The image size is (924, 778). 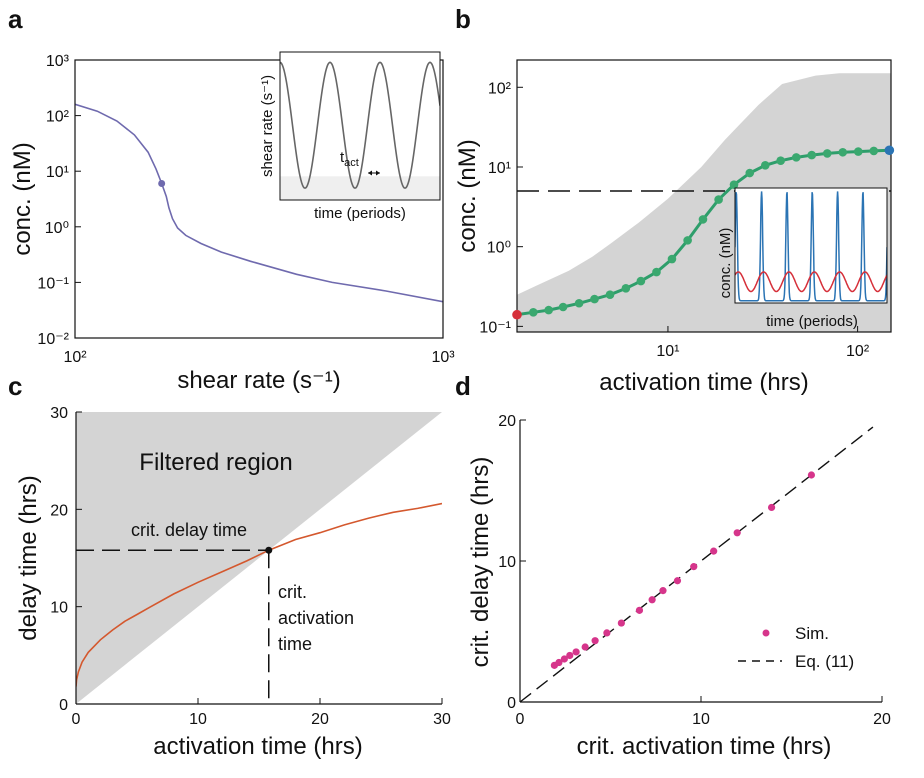 I want to click on panel-d-xtick-label: 0, so click(x=520, y=719).